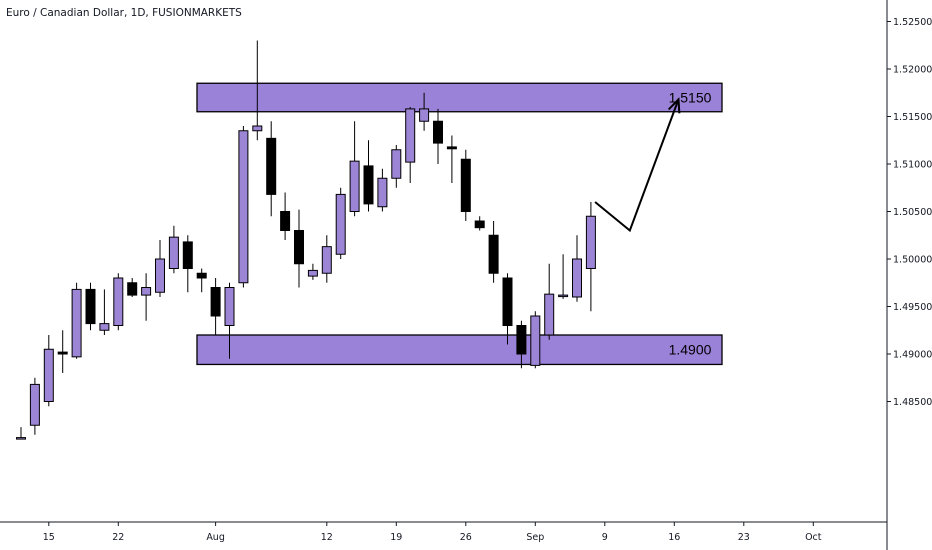 Image resolution: width=932 pixels, height=550 pixels. I want to click on x-tick-label: Oct, so click(813, 537).